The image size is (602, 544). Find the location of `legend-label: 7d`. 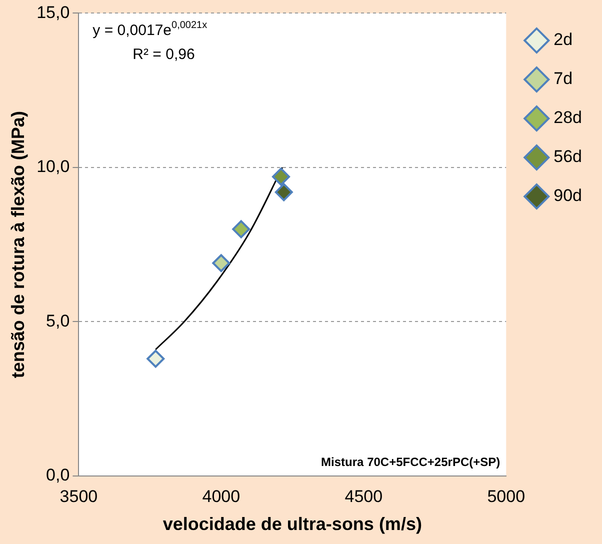

legend-label: 7d is located at coordinates (563, 78).